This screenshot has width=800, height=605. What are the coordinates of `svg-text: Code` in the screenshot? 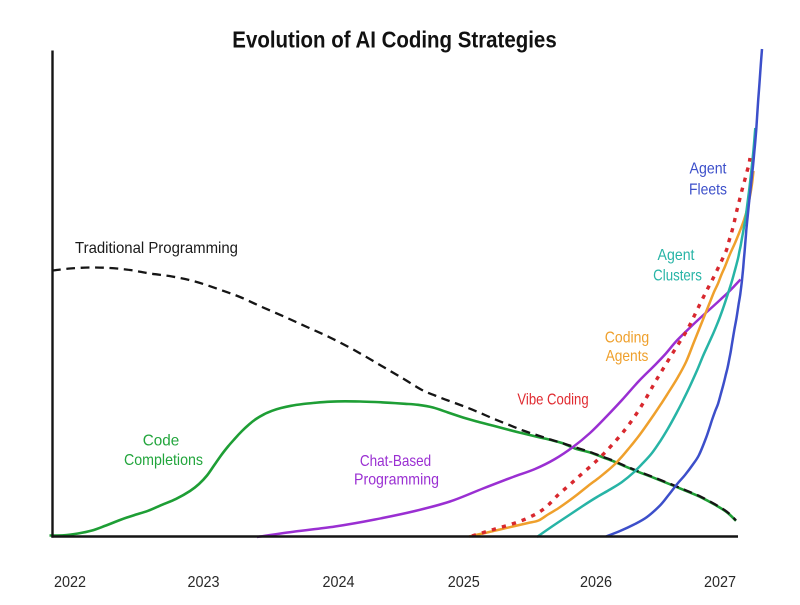 It's located at (161, 440).